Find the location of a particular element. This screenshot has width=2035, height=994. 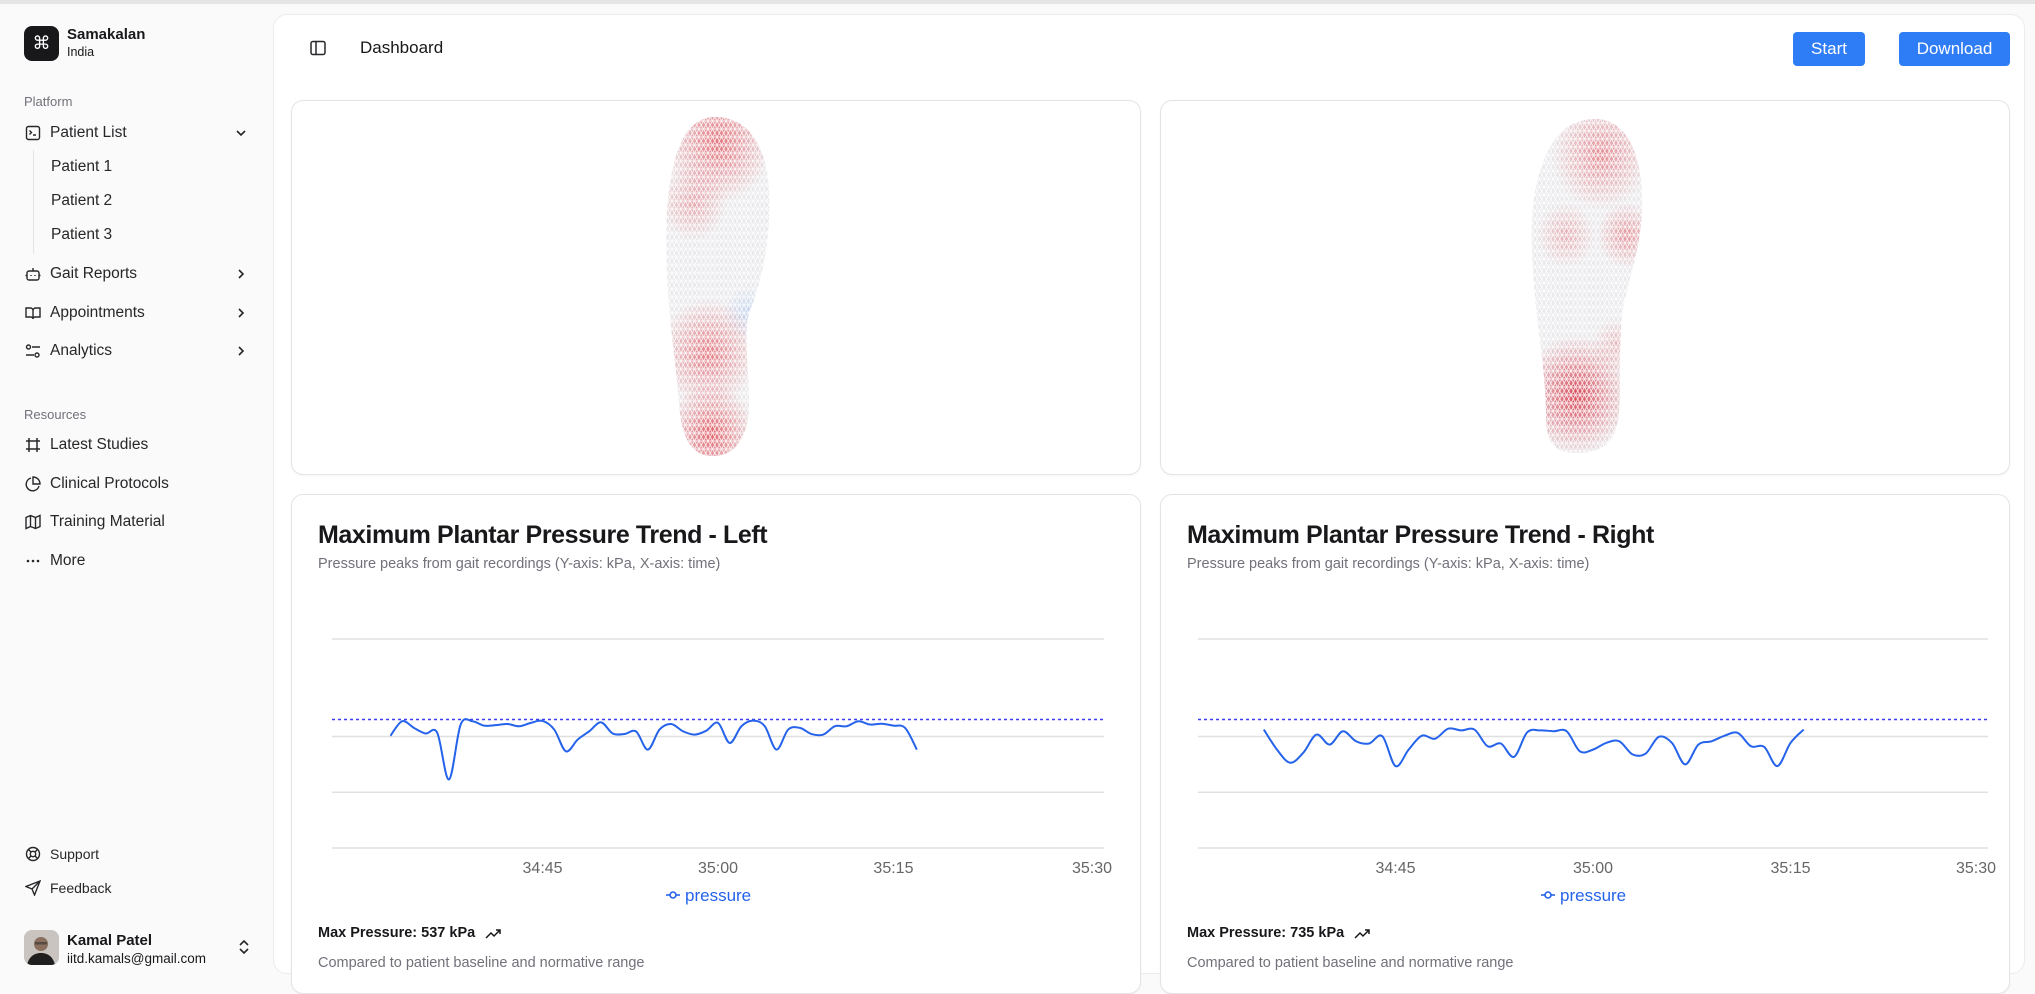

sidebar-item-support: Support is located at coordinates (139, 854).